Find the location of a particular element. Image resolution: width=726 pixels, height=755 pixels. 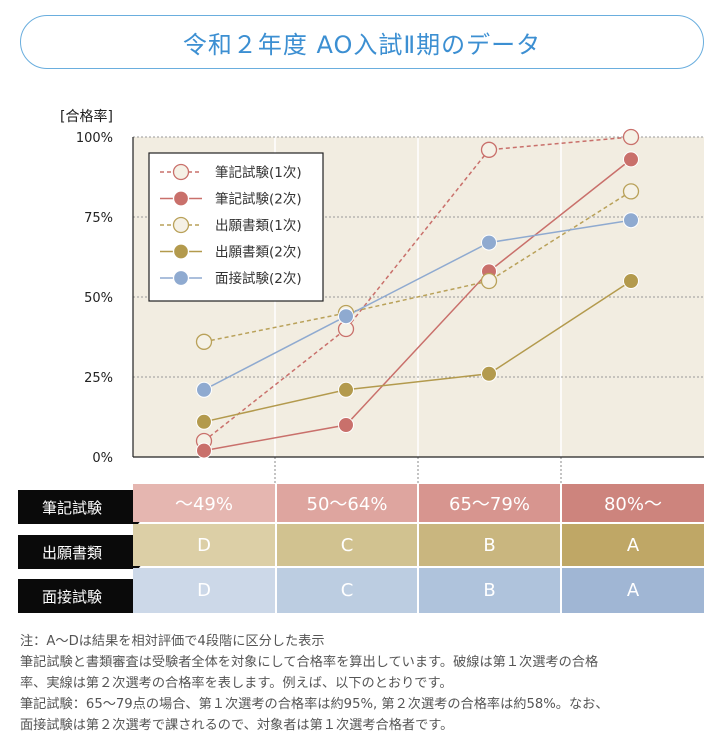

note-line: 面接試験は第２次選考で課されるので、対象者は第１次選考合格者です。 is located at coordinates (237, 725).